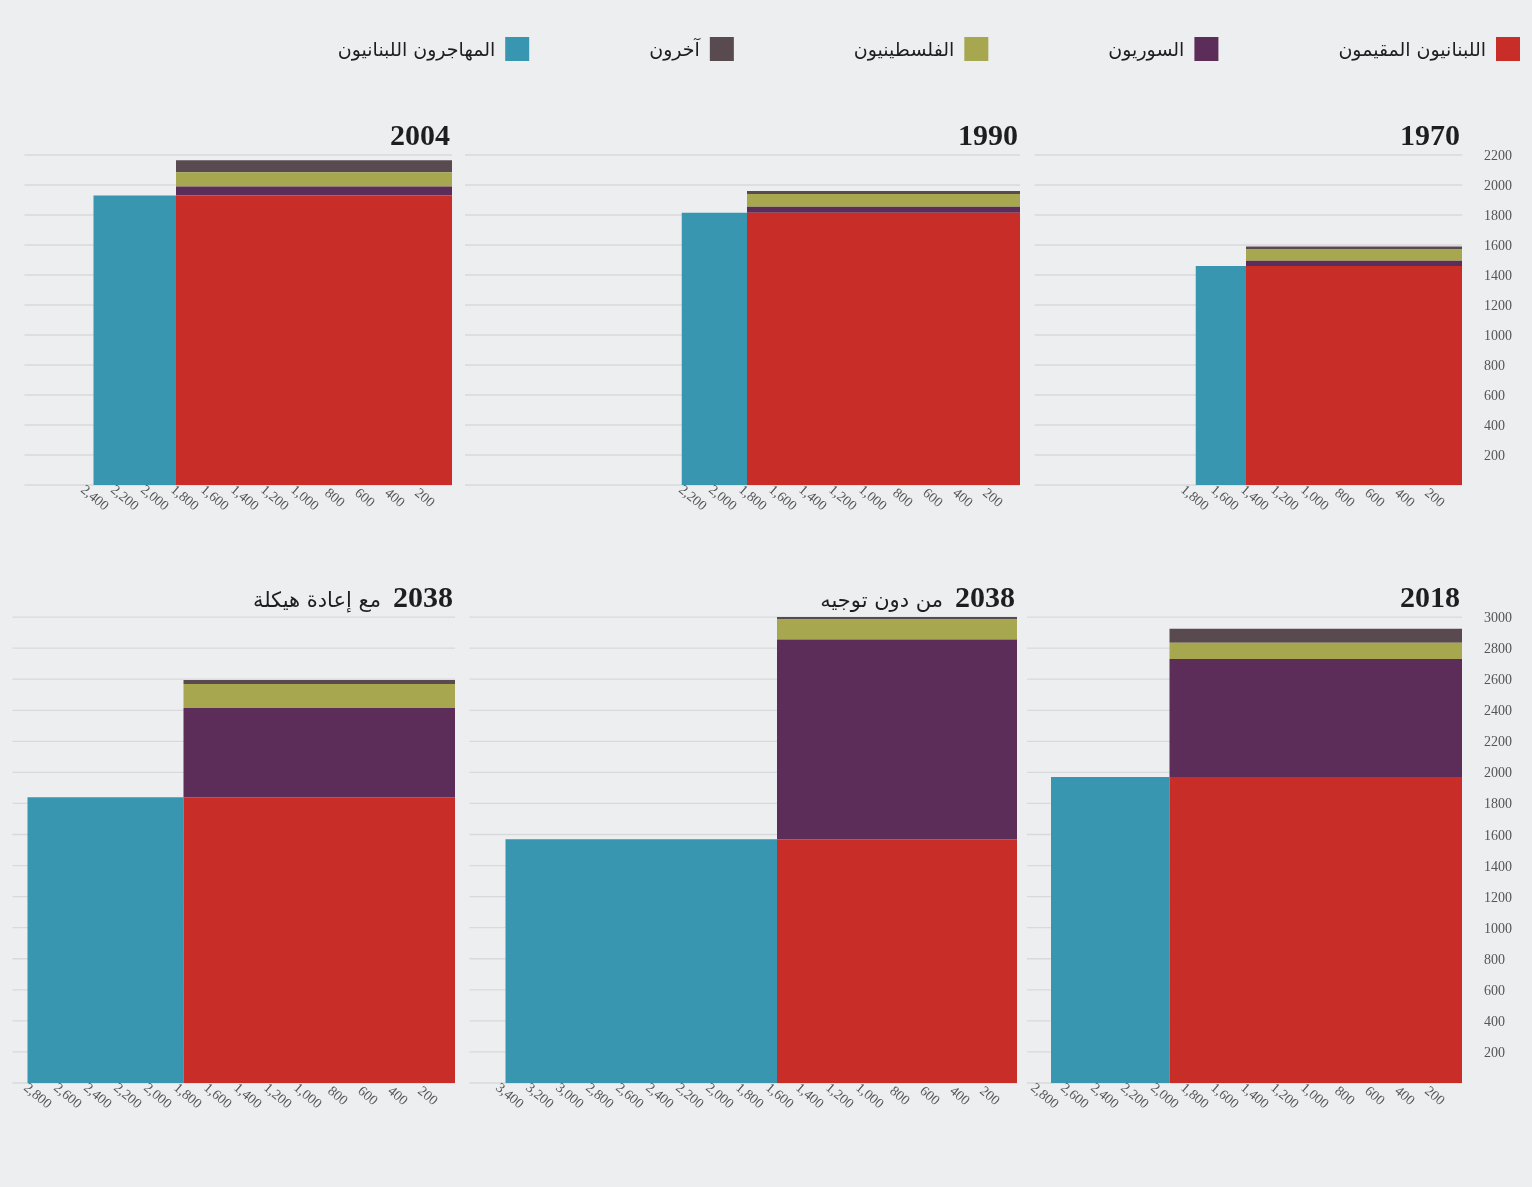  What do you see at coordinates (1498, 649) in the screenshot?
I see `y-tick-label: 2800` at bounding box center [1498, 649].